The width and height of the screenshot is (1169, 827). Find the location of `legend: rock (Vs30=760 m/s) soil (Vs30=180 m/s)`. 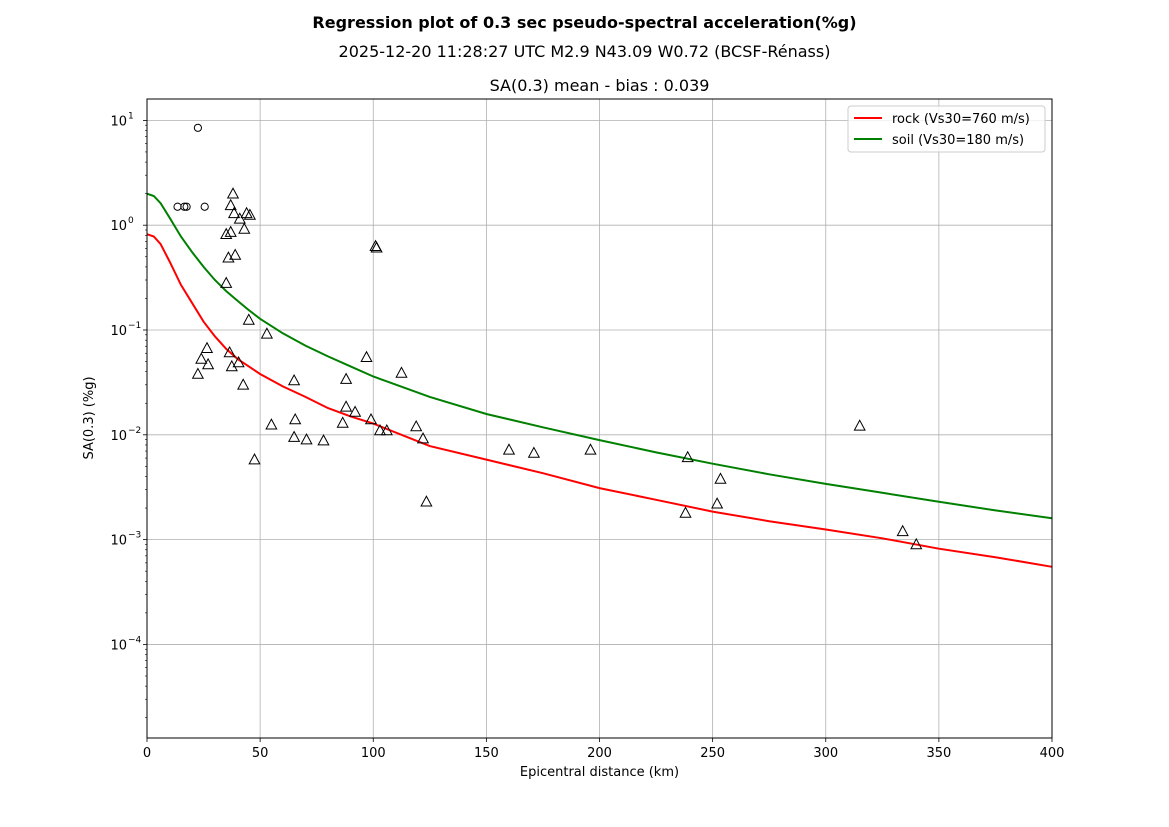

legend: rock (Vs30=760 m/s) soil (Vs30=180 m/s) is located at coordinates (946, 129).